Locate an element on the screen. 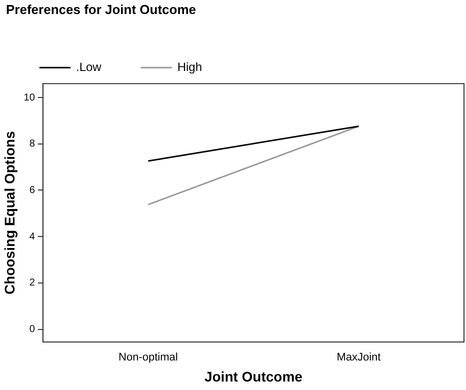 The width and height of the screenshot is (466, 390). x-tick-label: Non-optimal is located at coordinates (148, 358).